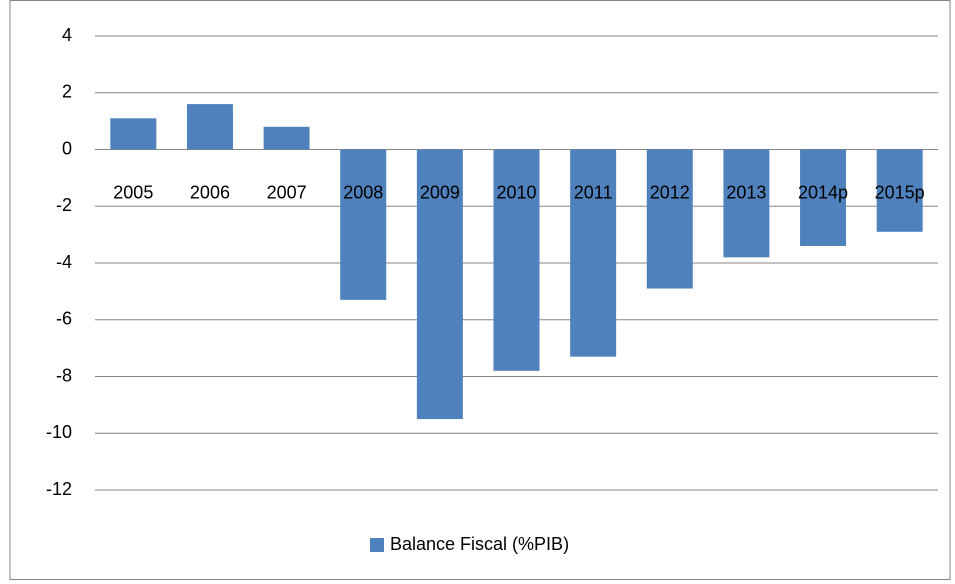 The width and height of the screenshot is (955, 584). What do you see at coordinates (479, 544) in the screenshot?
I see `legend-label: Balance Fiscal (%PIB)` at bounding box center [479, 544].